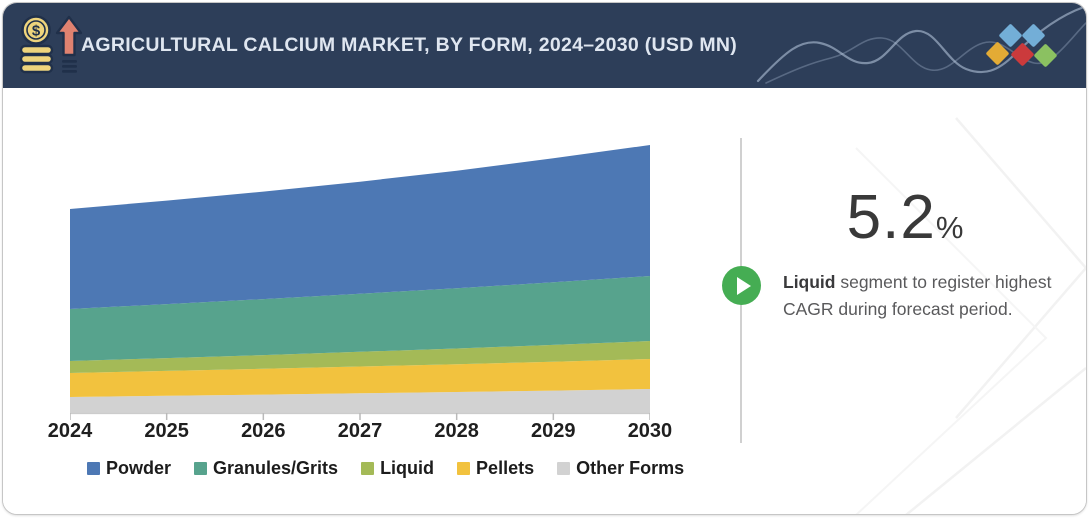 Image resolution: width=1090 pixels, height=518 pixels. I want to click on area-series-other-forms, so click(360, 401).